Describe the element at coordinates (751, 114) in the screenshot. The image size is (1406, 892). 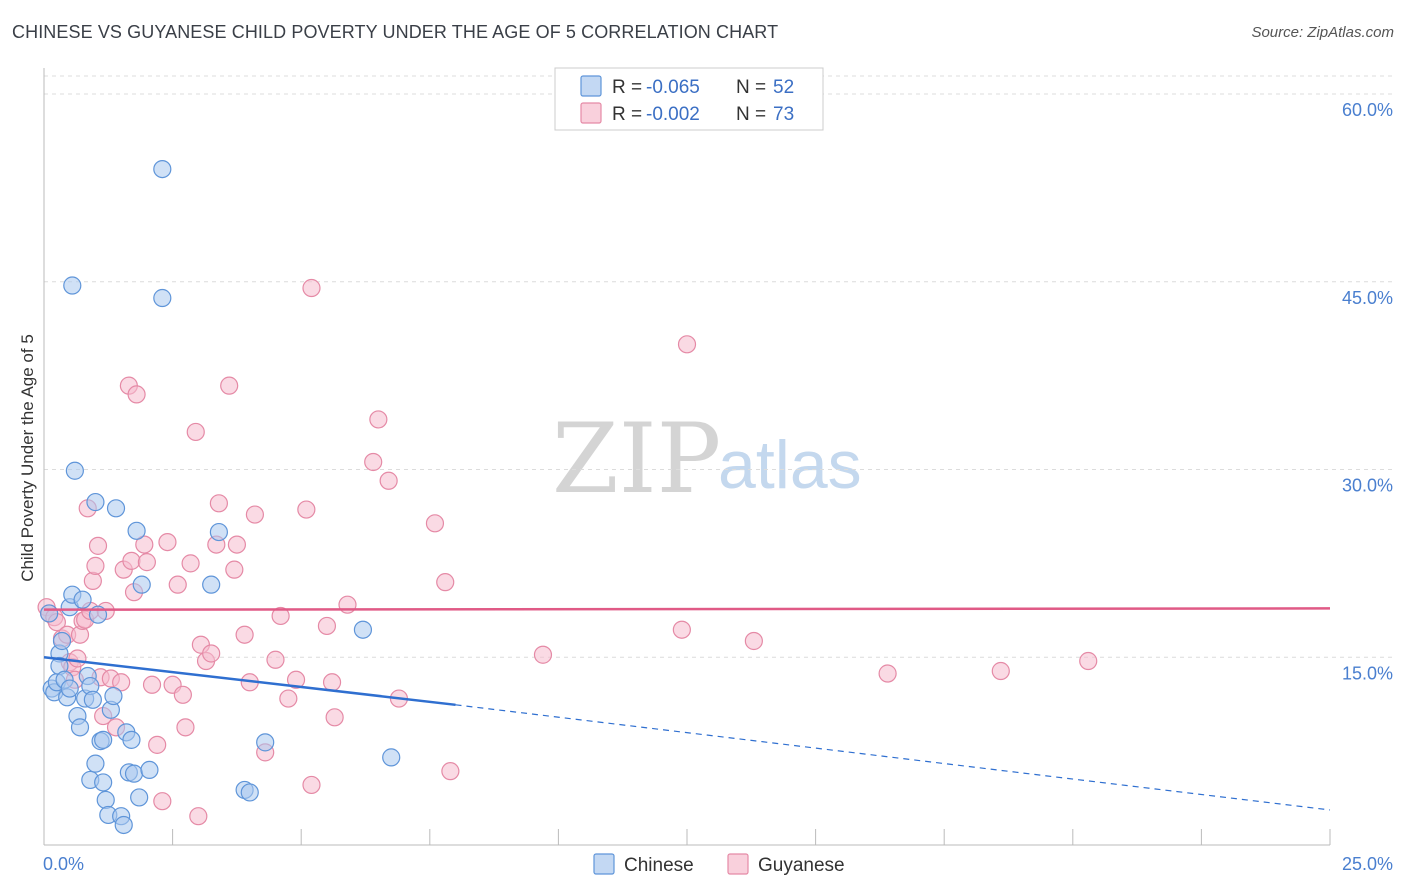
I see `legend-guyanese-n-label: N =` at that location.